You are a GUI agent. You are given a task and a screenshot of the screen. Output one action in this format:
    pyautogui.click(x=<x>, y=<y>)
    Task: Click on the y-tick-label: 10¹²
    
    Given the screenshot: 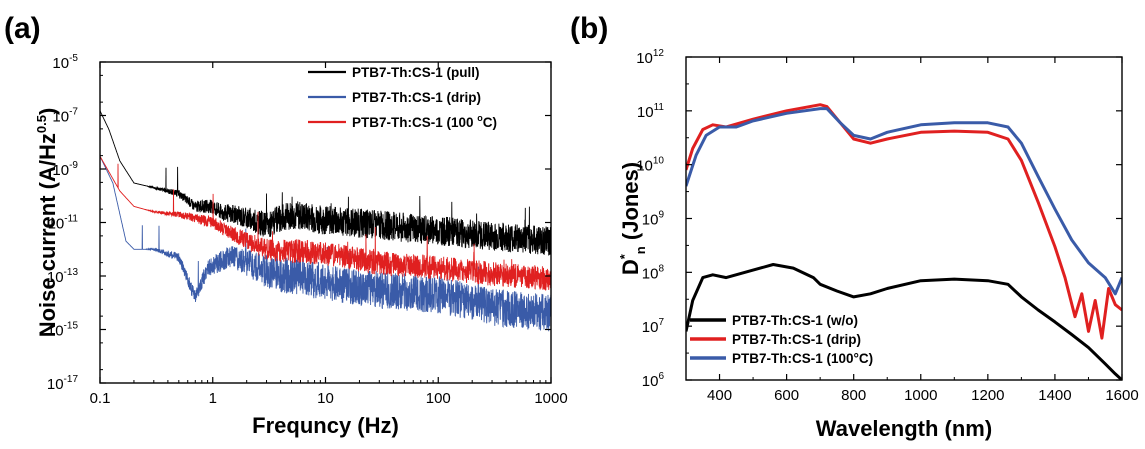 What is the action you would take?
    pyautogui.click(x=650, y=57)
    